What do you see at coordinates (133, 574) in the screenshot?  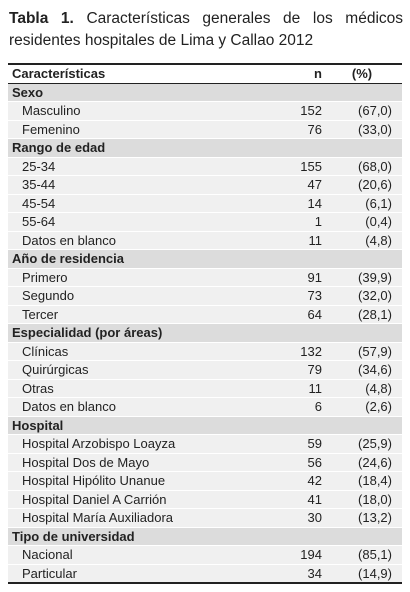 I see `row-label: Particular` at bounding box center [133, 574].